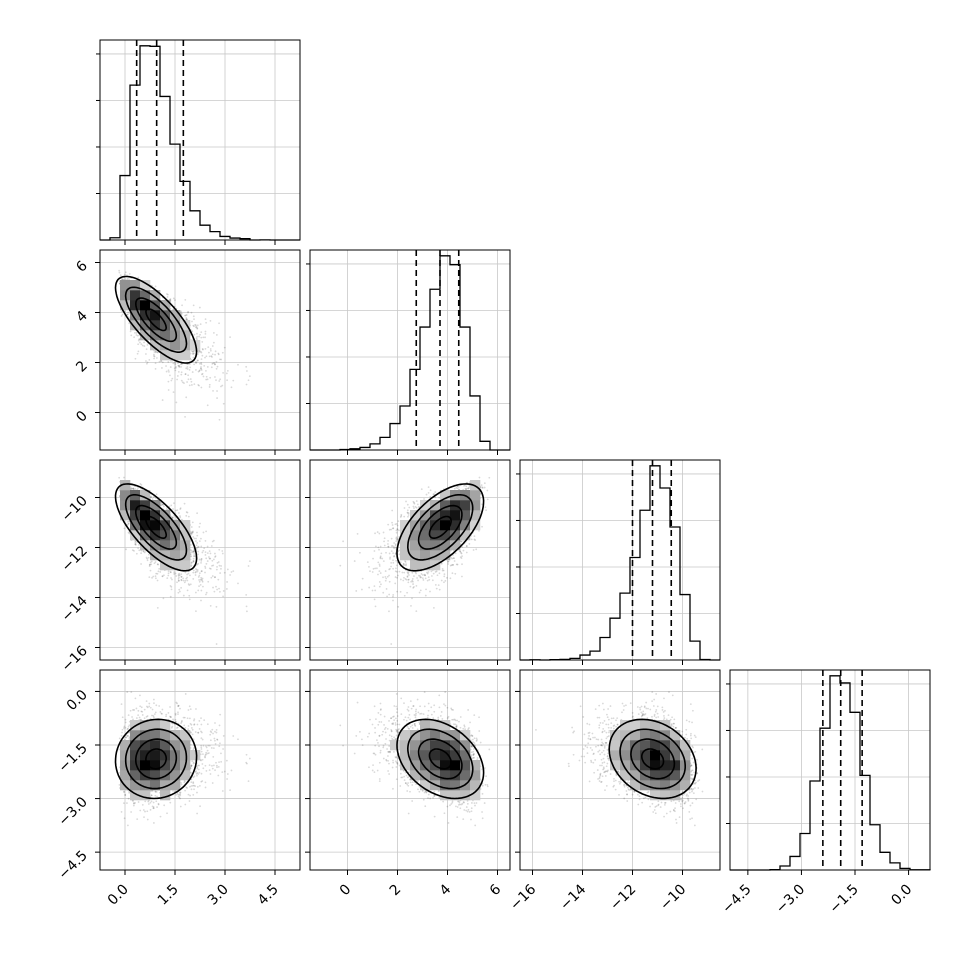 The width and height of the screenshot is (970, 970). Describe the element at coordinates (440, 759) in the screenshot. I see `contour-2-sigma` at that location.